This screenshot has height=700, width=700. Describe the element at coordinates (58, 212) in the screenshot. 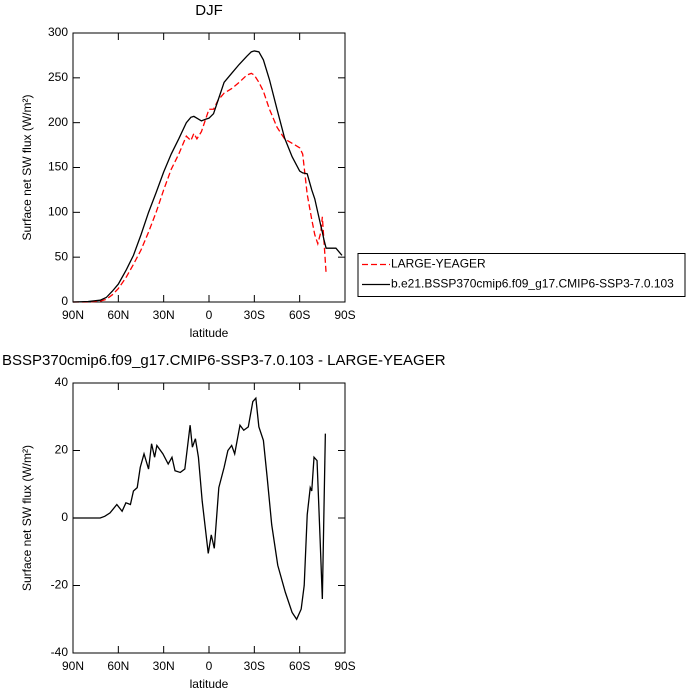

I see `y-tick-label: 100` at that location.